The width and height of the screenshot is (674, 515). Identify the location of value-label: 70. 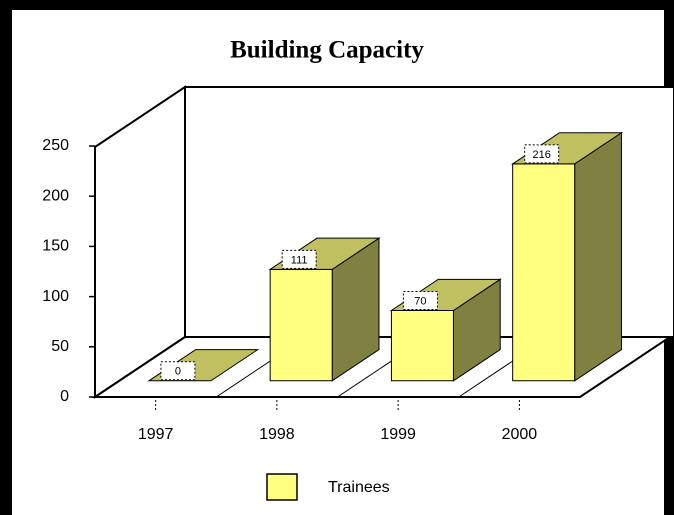
(420, 301).